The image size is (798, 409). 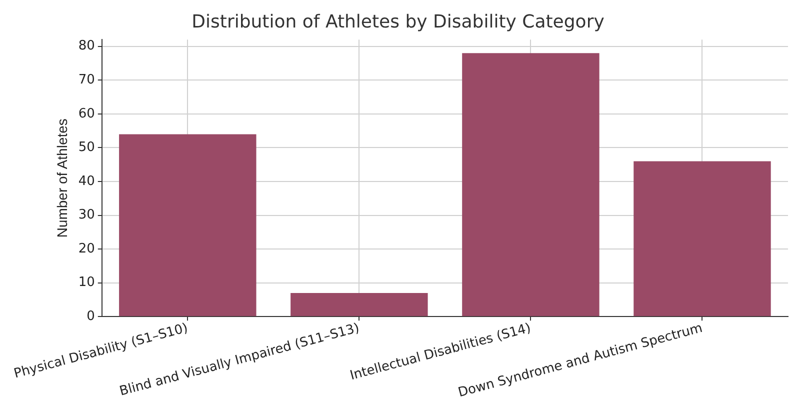 I want to click on y-tick-label: 0, so click(x=90, y=316).